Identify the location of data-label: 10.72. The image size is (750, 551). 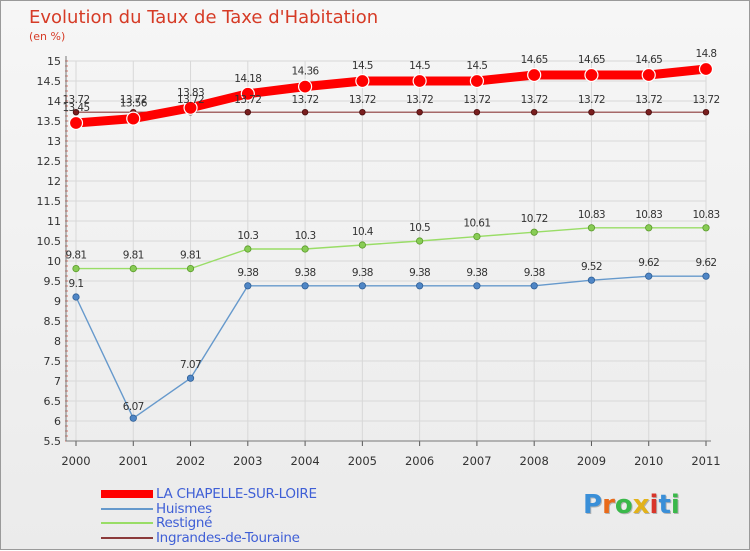
(534, 219).